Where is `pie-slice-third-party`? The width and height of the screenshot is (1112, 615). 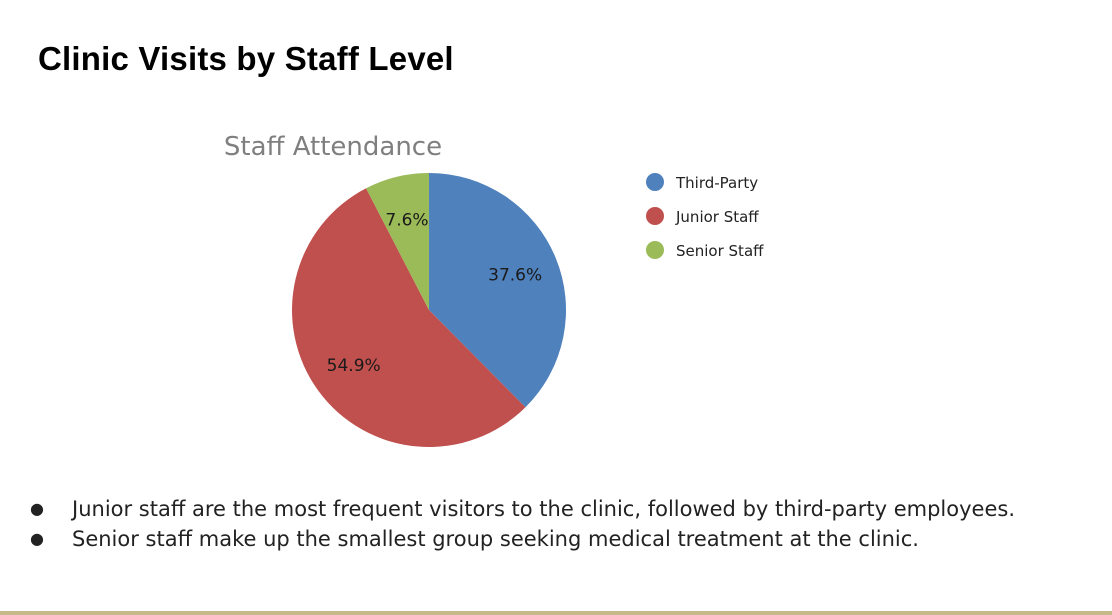
pie-slice-third-party is located at coordinates (498, 290).